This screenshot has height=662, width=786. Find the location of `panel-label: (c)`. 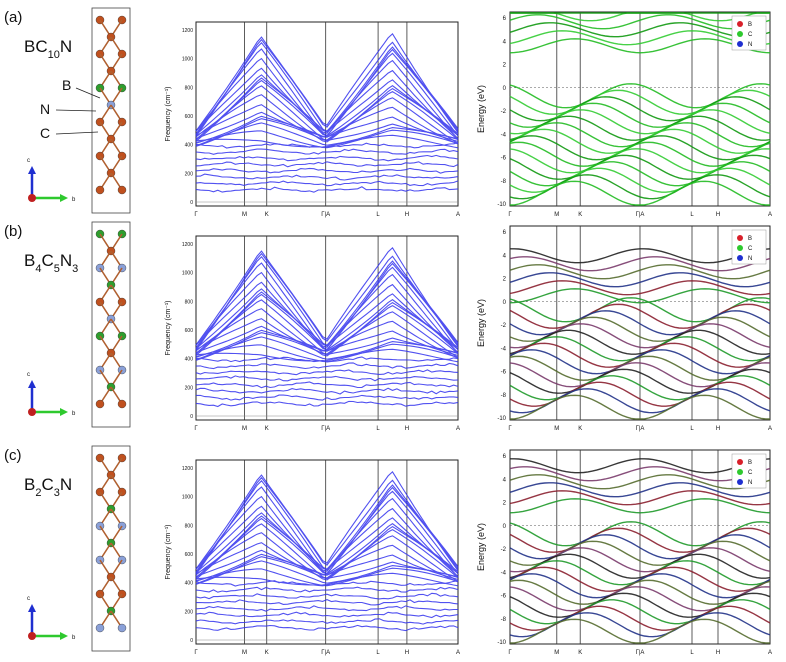

panel-label: (c) is located at coordinates (13, 455).